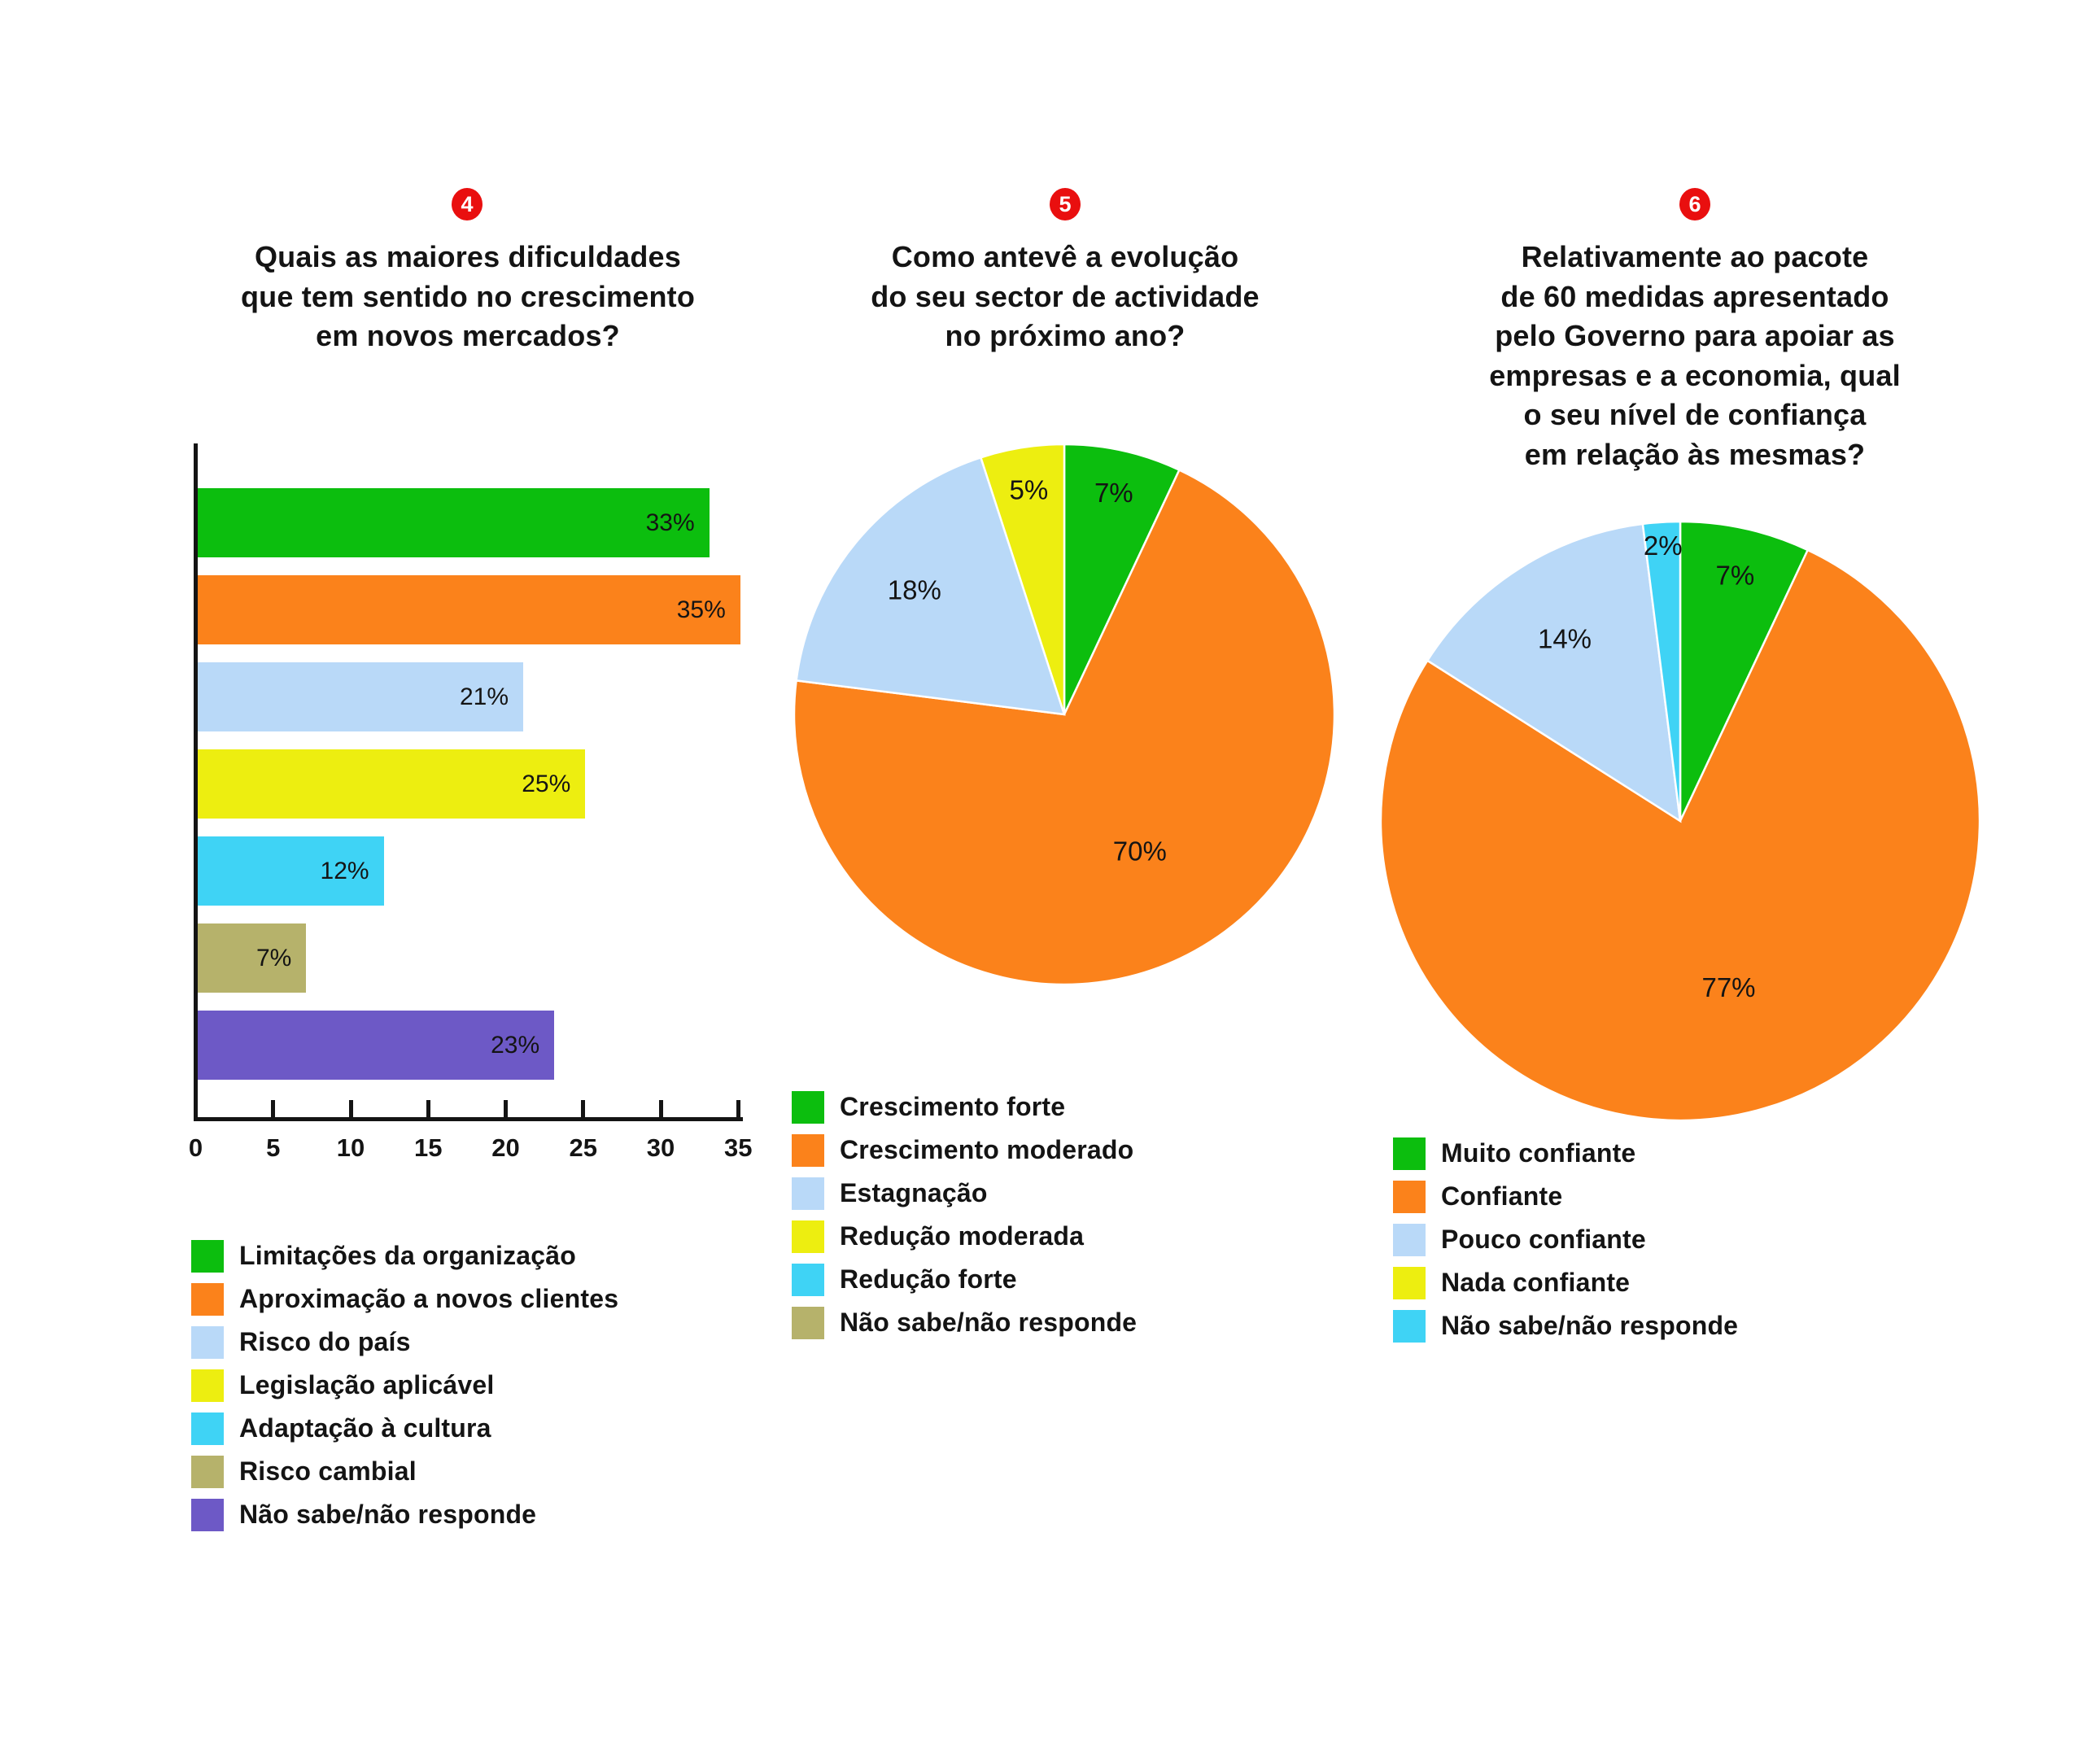  I want to click on question-5-badge: 5, so click(1065, 204).